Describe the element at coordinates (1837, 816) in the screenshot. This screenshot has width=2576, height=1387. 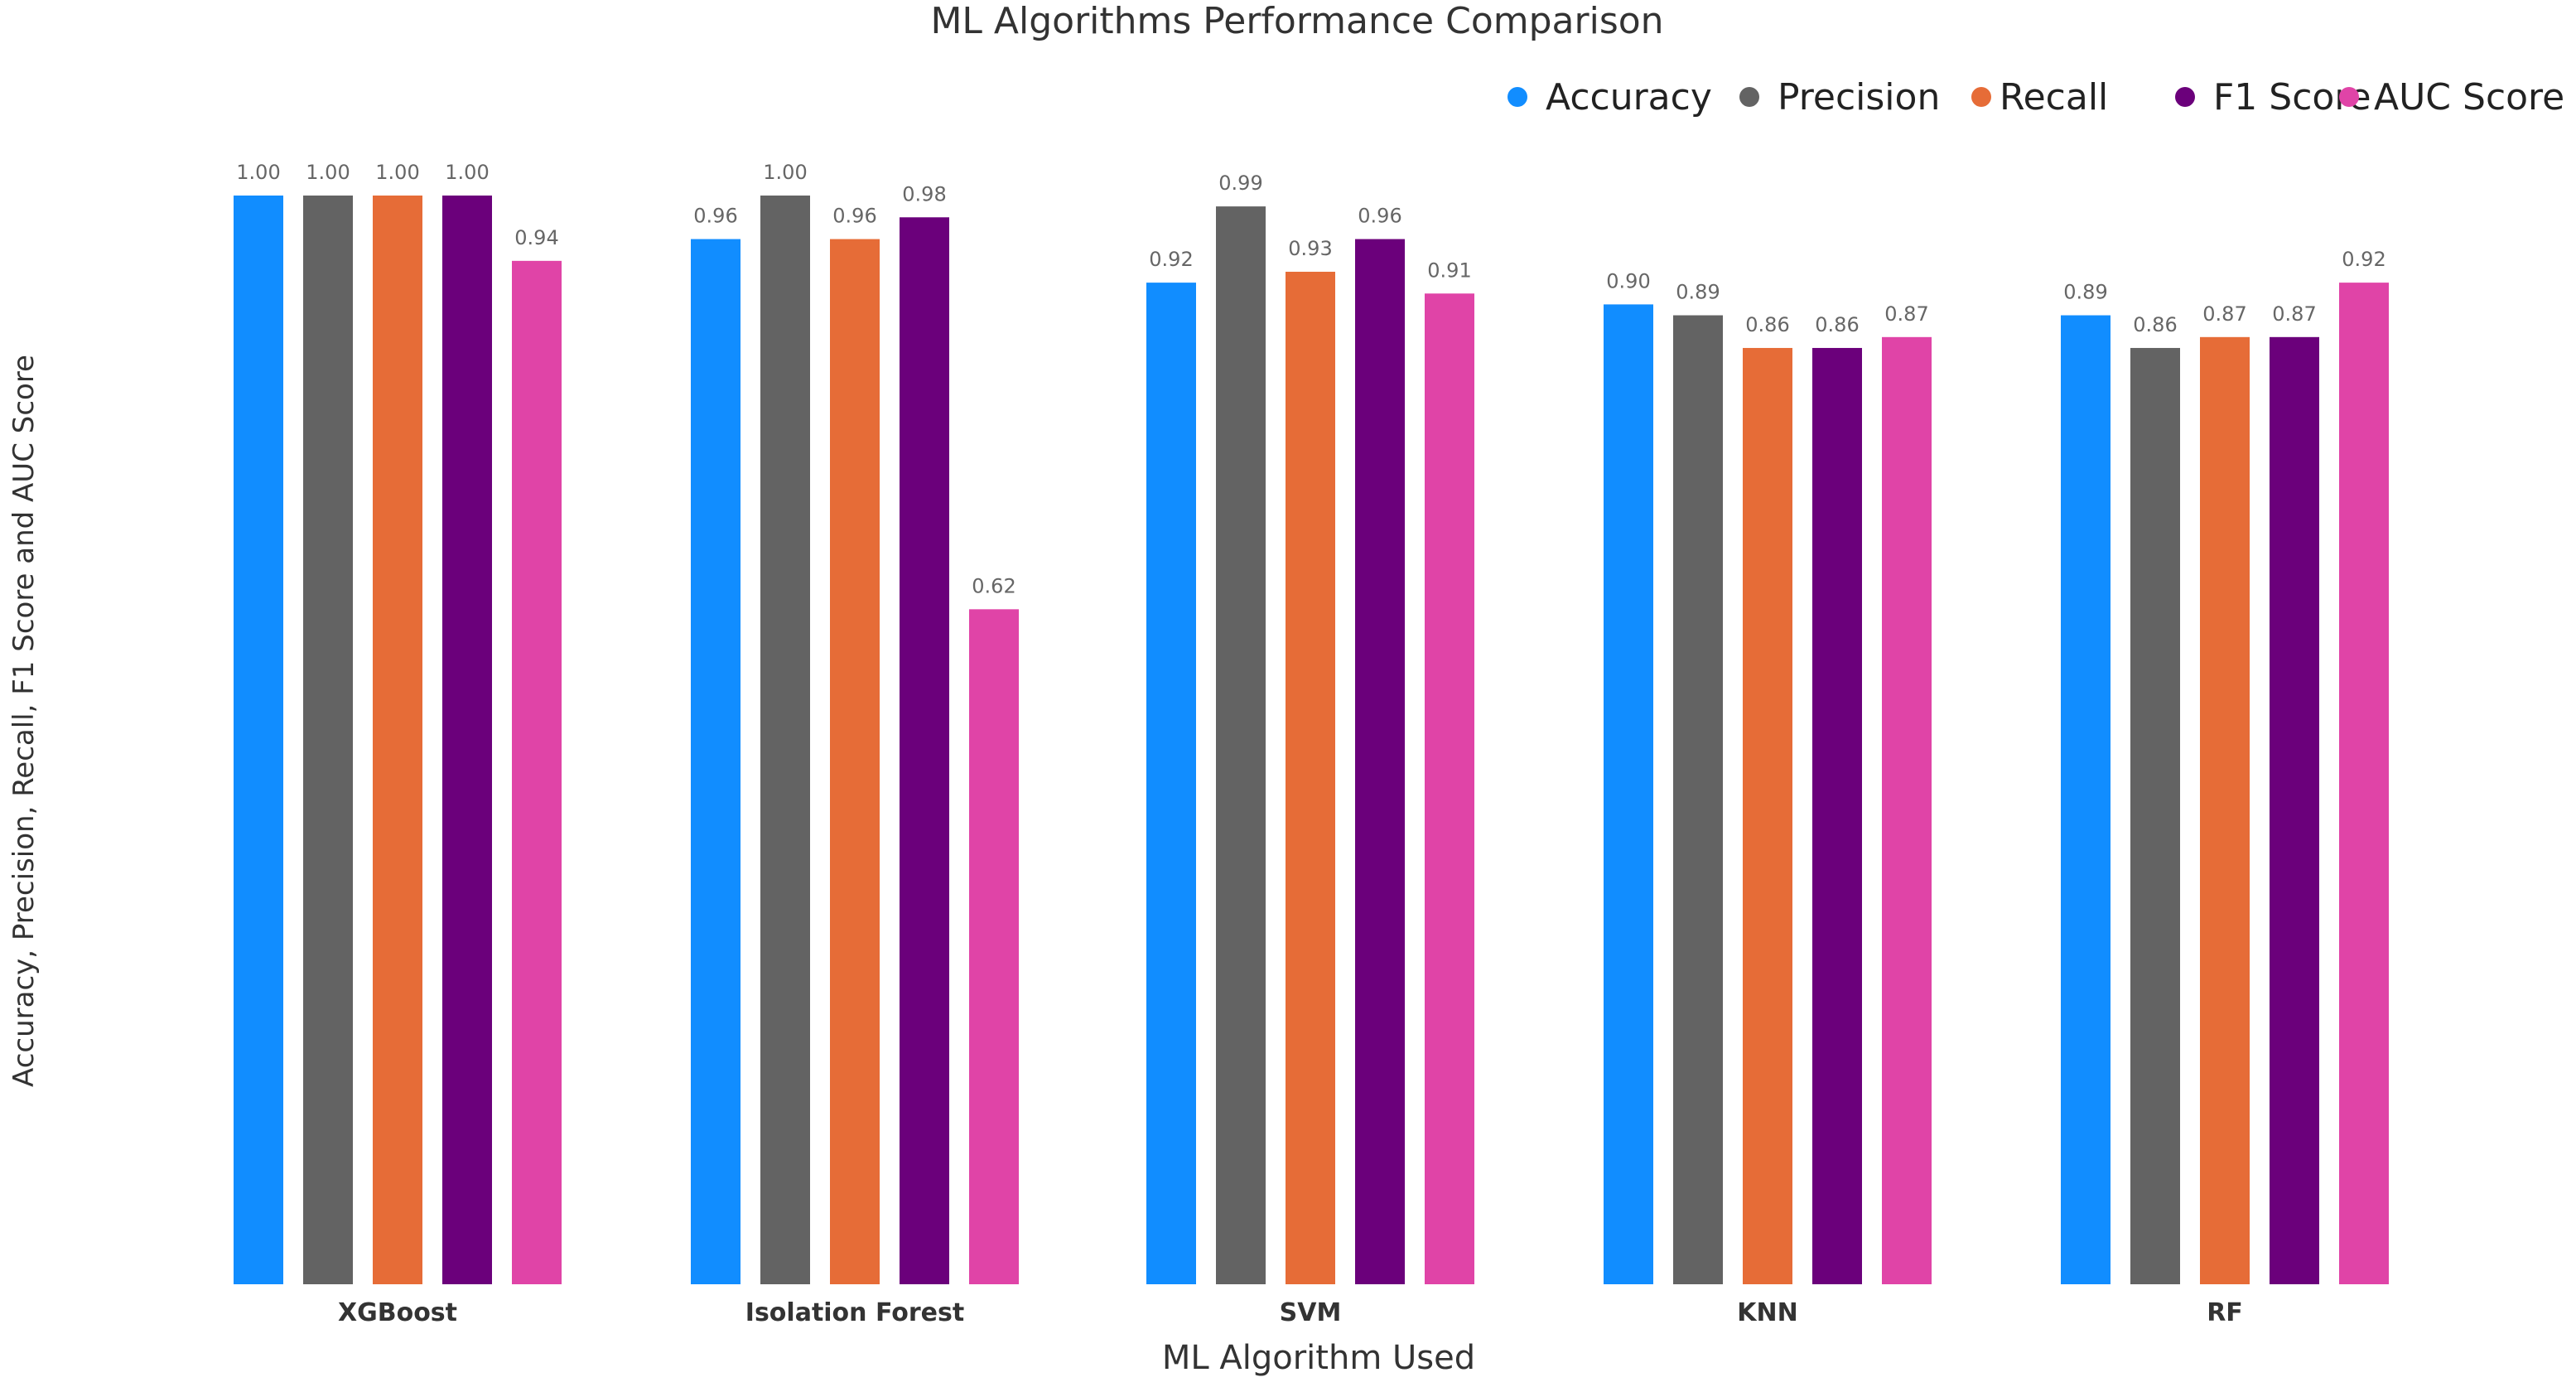
I see `bar-knn-f1-score` at that location.